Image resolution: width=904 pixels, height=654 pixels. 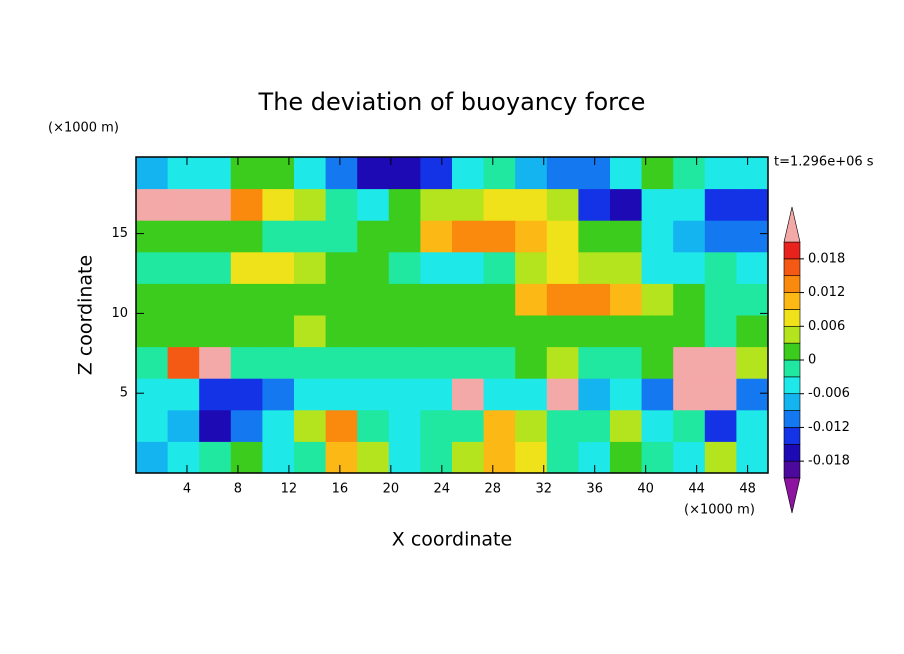 I want to click on y-unit: (×1000 m), so click(x=83, y=128).